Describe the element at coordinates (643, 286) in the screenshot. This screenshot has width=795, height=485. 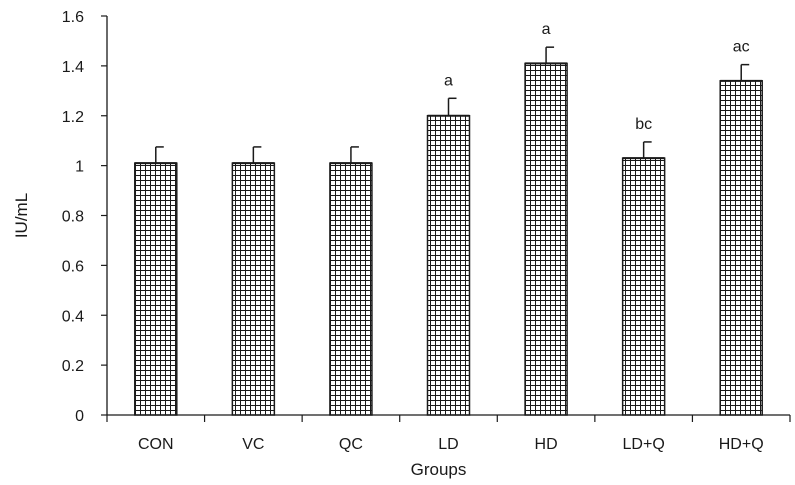
I see `bar-ld-plus-q` at that location.